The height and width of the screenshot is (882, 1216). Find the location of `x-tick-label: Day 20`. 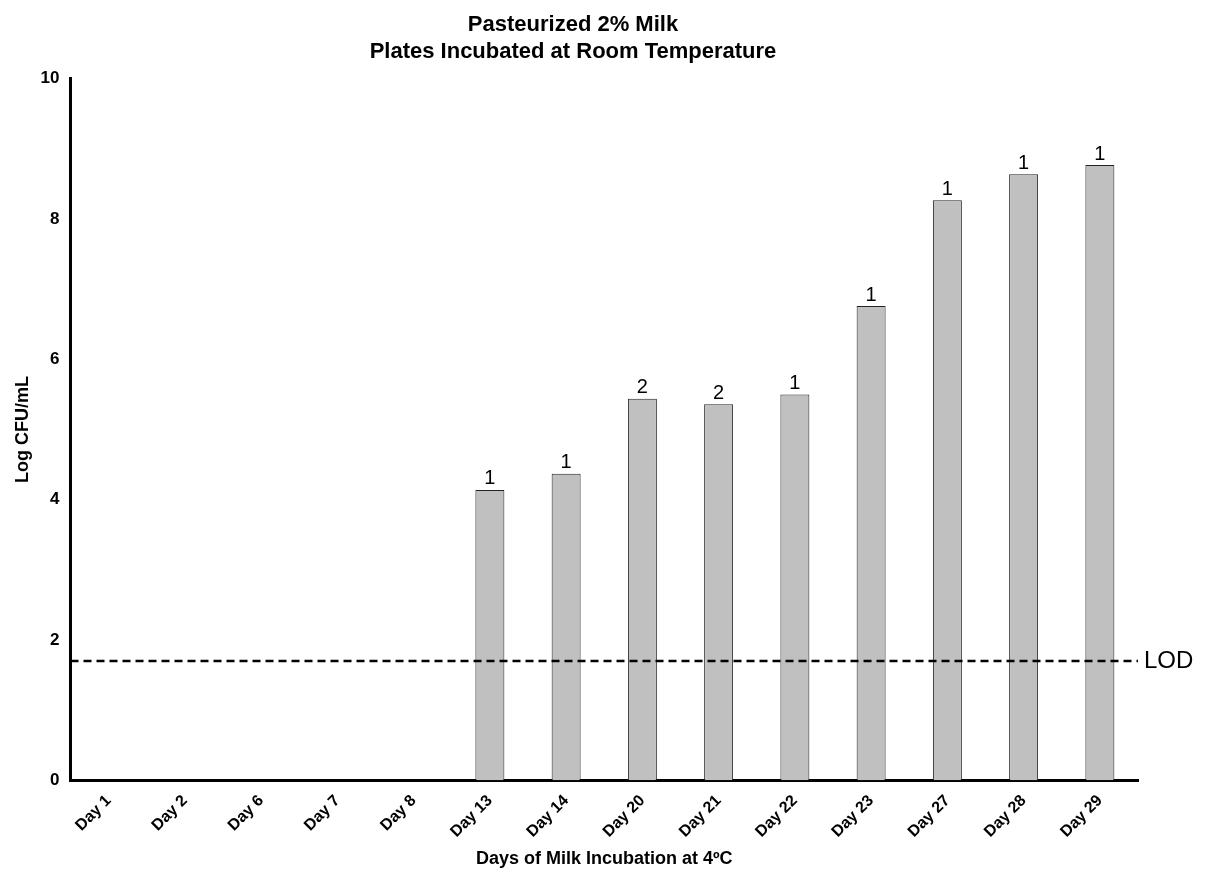

x-tick-label: Day 20 is located at coordinates (623, 815).